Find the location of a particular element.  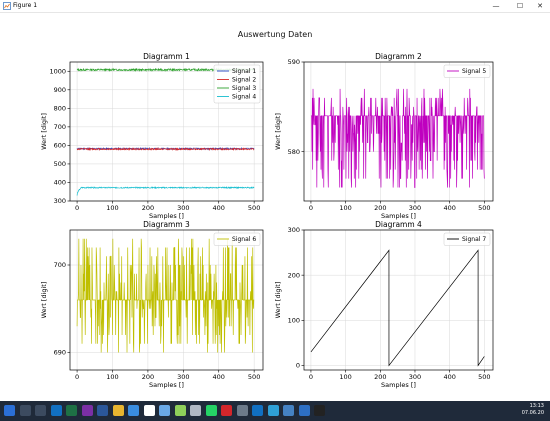

legend: Signal 7 is located at coordinates (467, 239).